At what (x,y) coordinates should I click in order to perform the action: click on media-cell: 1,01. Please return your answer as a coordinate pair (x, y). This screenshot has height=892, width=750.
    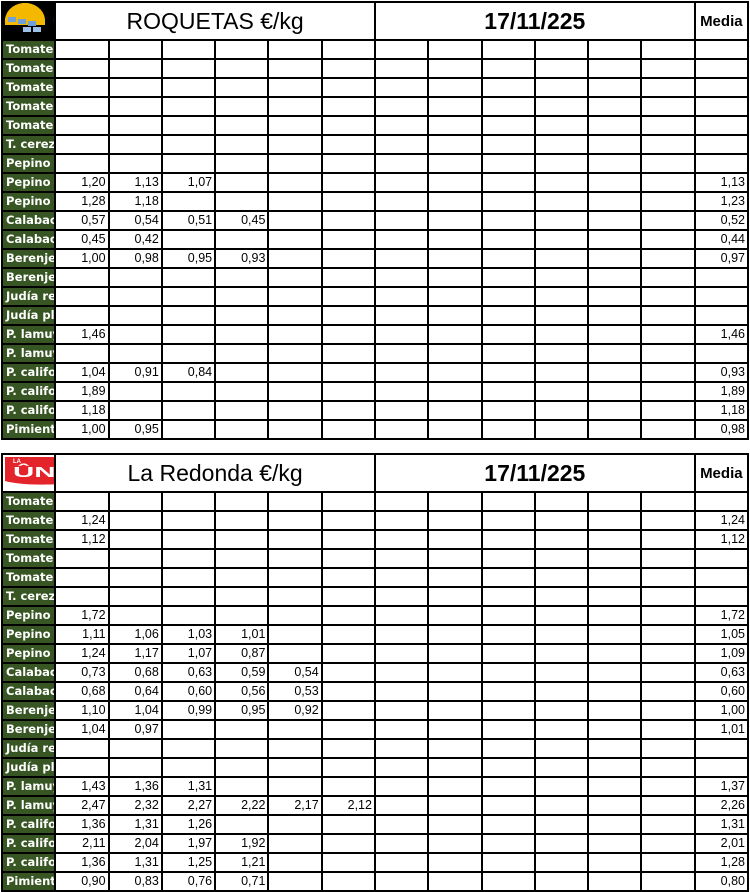
    Looking at the image, I should click on (721, 729).